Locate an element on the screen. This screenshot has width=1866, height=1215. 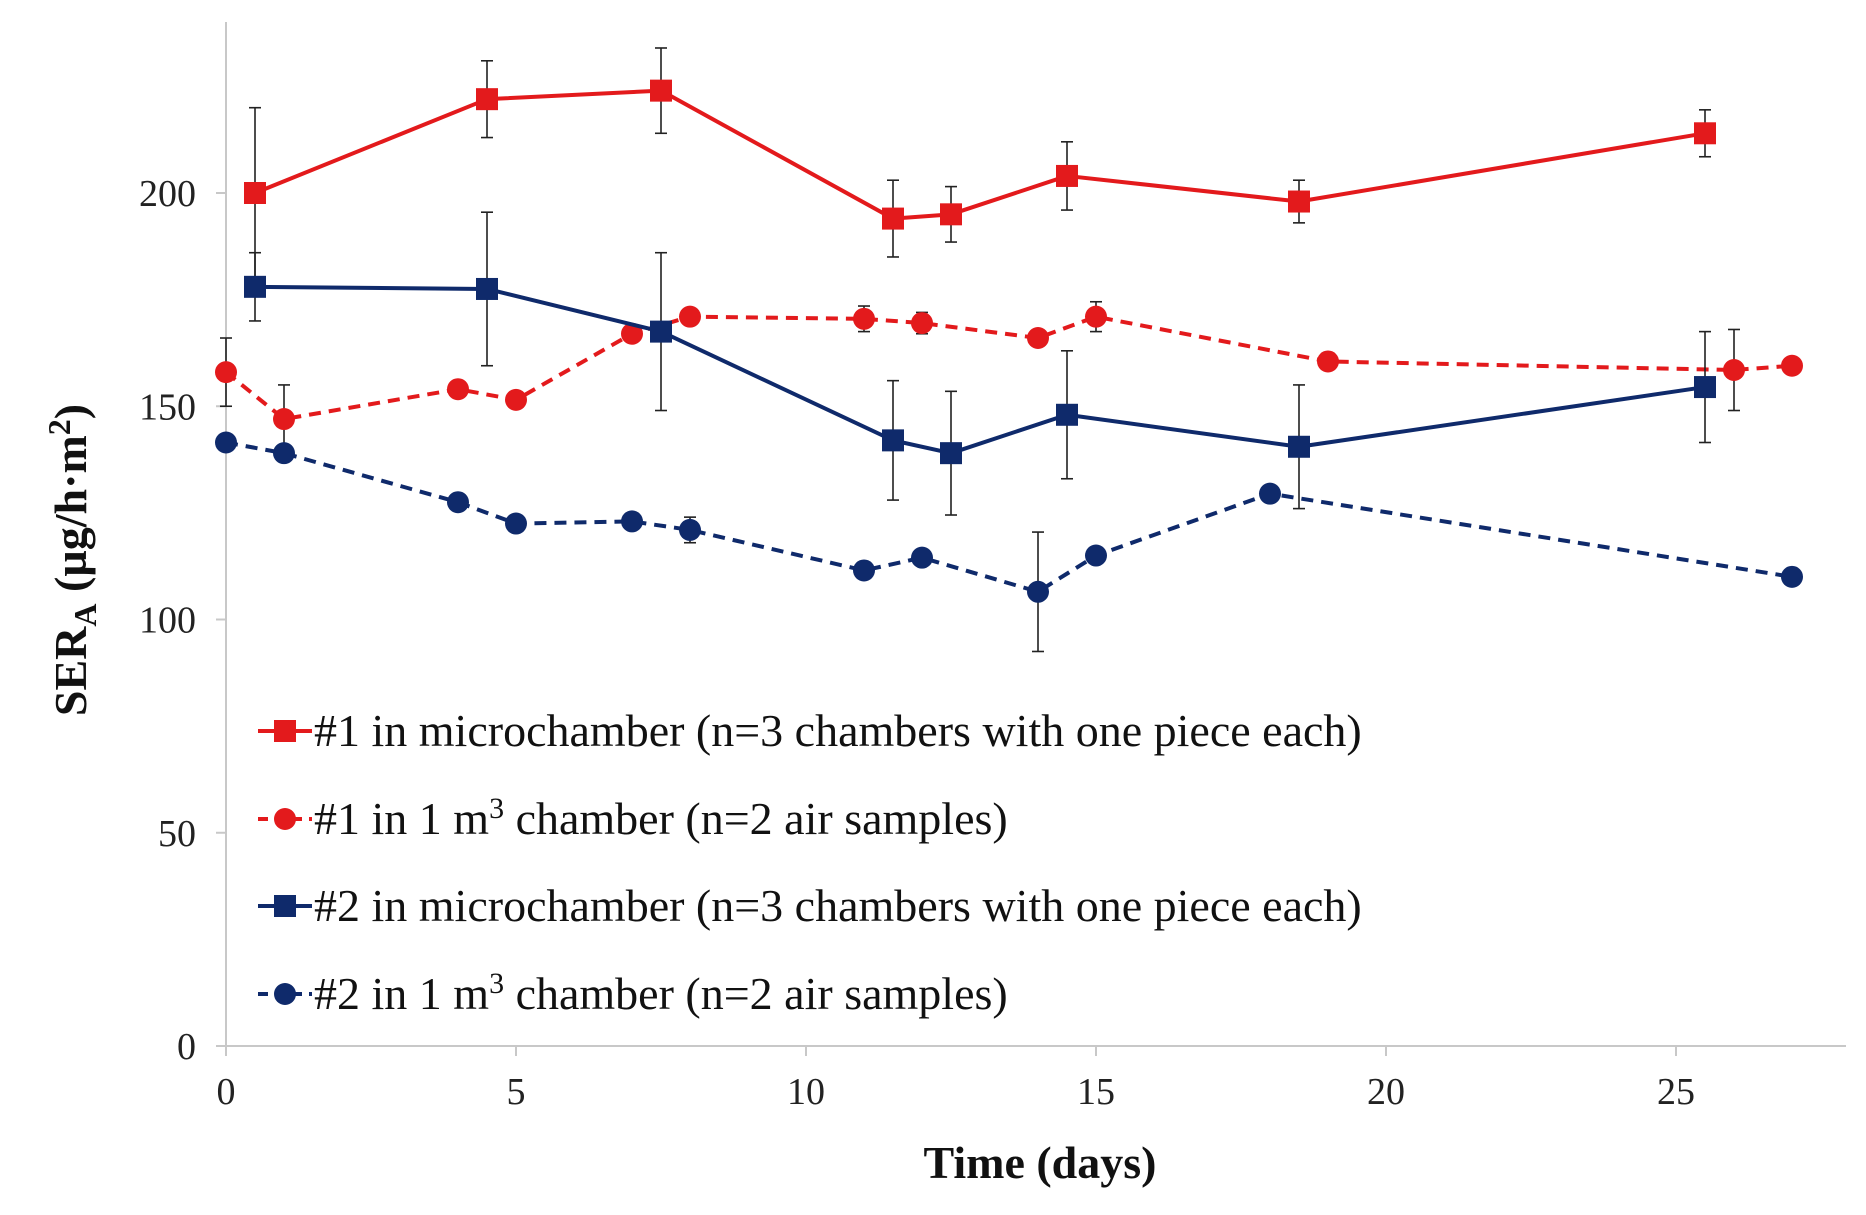
y-tick-label: 50 is located at coordinates (177, 834).